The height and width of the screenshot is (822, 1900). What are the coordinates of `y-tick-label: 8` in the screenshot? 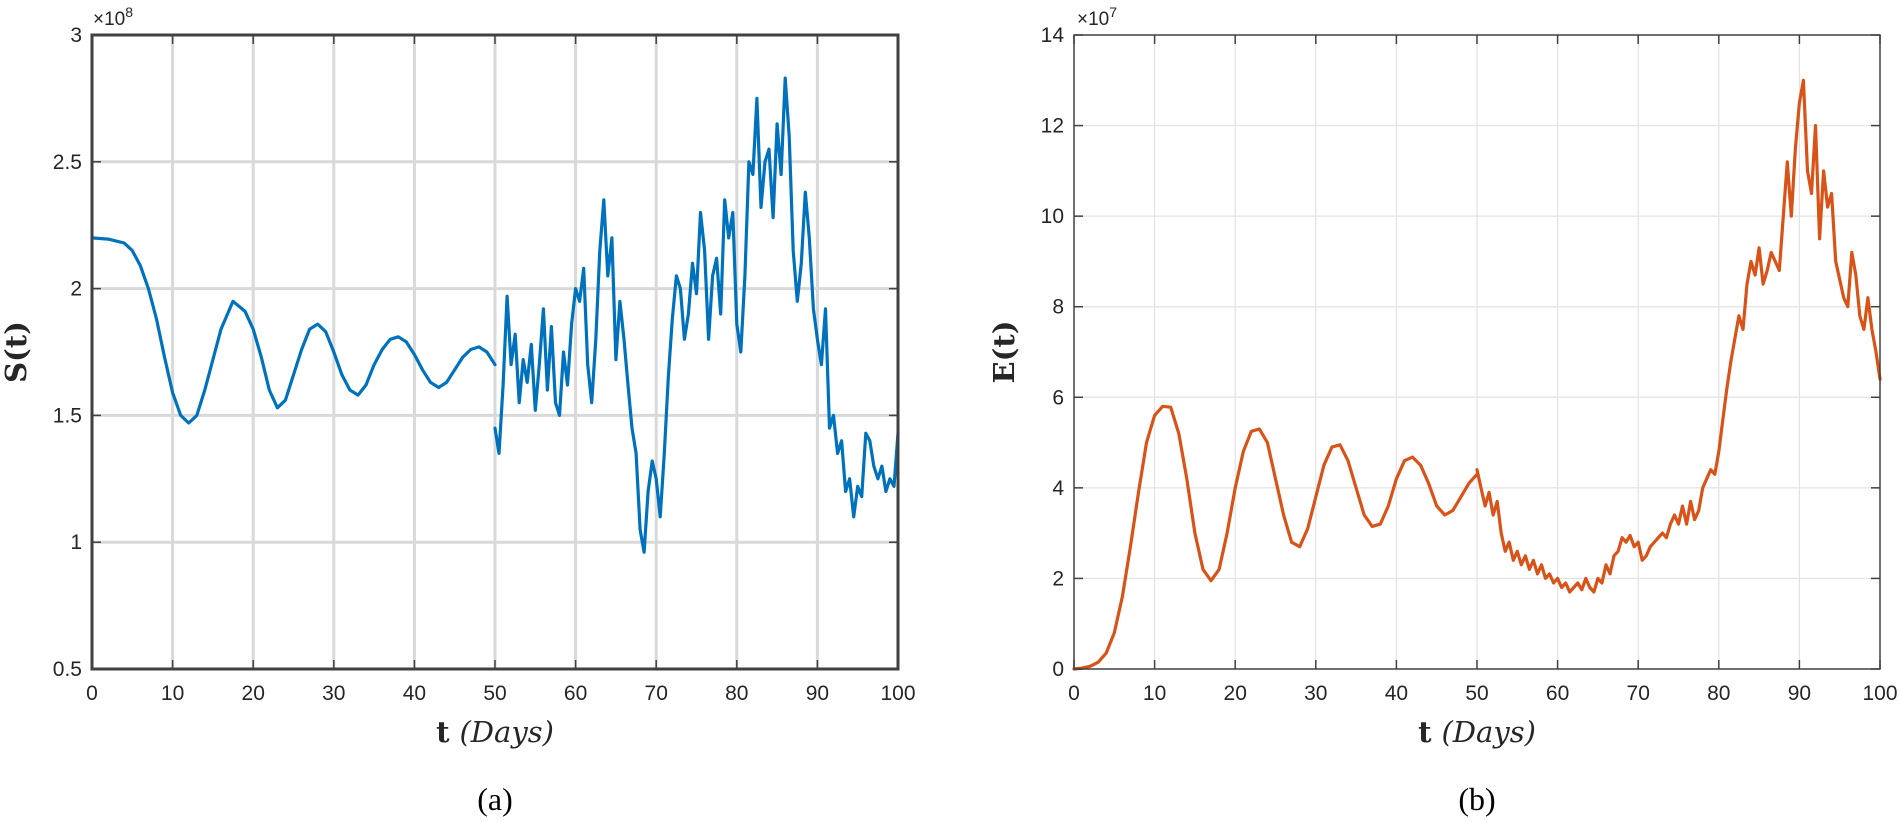 It's located at (1058, 307).